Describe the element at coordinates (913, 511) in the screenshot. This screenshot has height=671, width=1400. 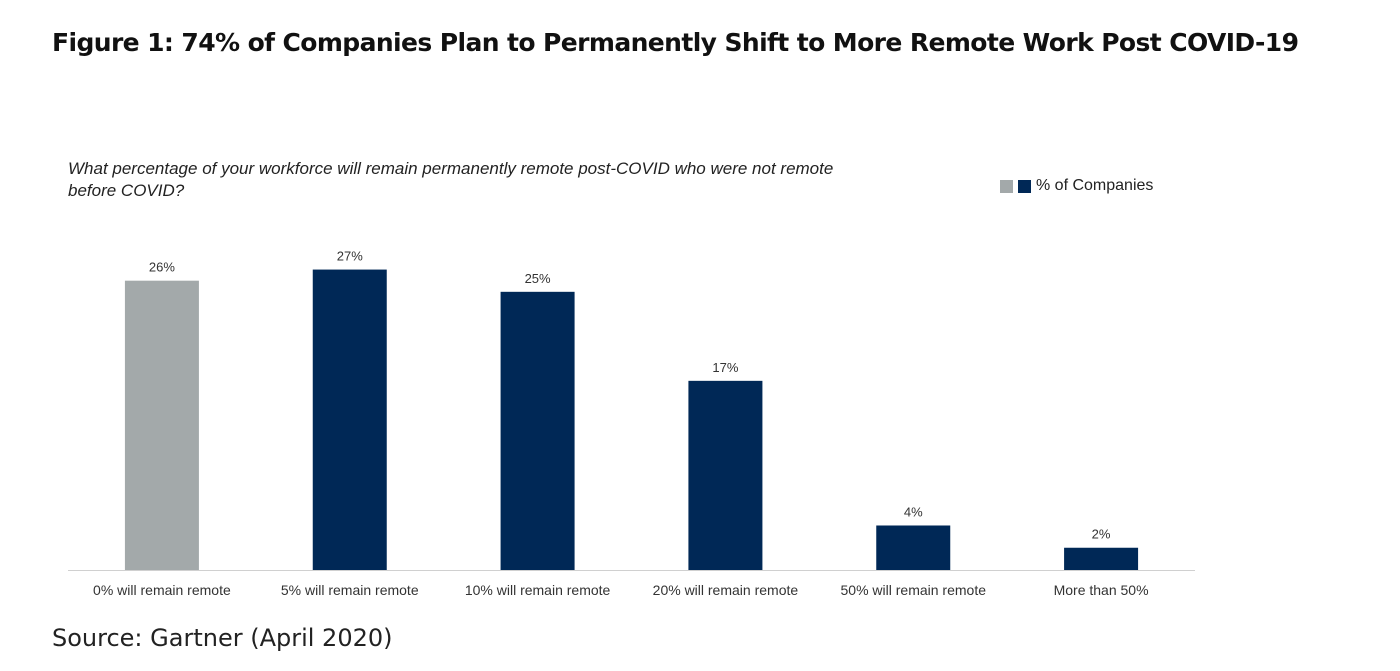
I see `data-label-4: 4%` at that location.